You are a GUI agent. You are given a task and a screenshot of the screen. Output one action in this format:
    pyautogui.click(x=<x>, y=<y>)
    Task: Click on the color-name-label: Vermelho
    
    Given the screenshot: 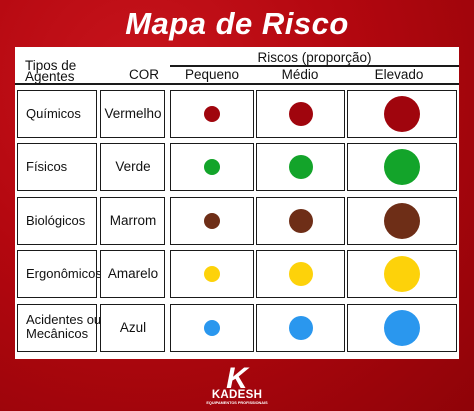 What is the action you would take?
    pyautogui.click(x=133, y=113)
    